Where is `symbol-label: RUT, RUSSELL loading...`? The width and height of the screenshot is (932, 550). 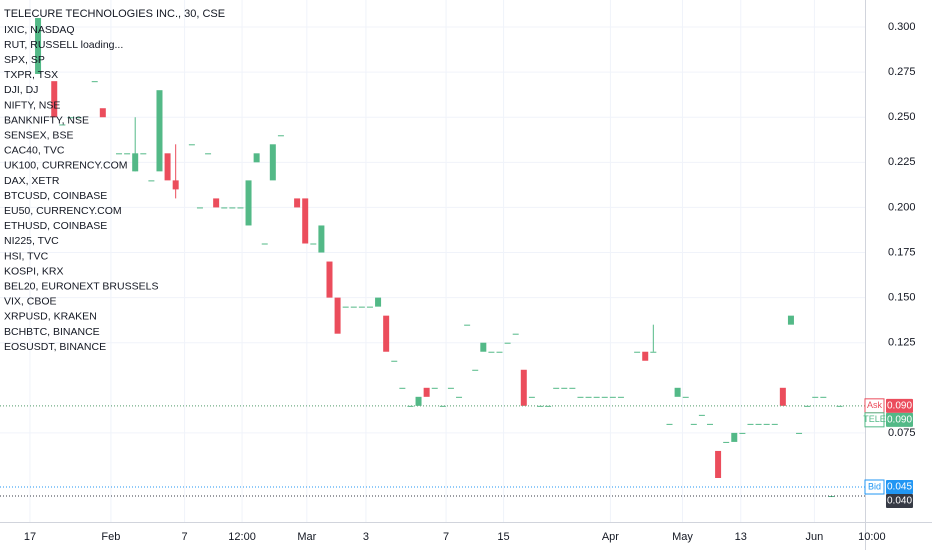 symbol-label: RUT, RUSSELL loading... is located at coordinates (63, 45).